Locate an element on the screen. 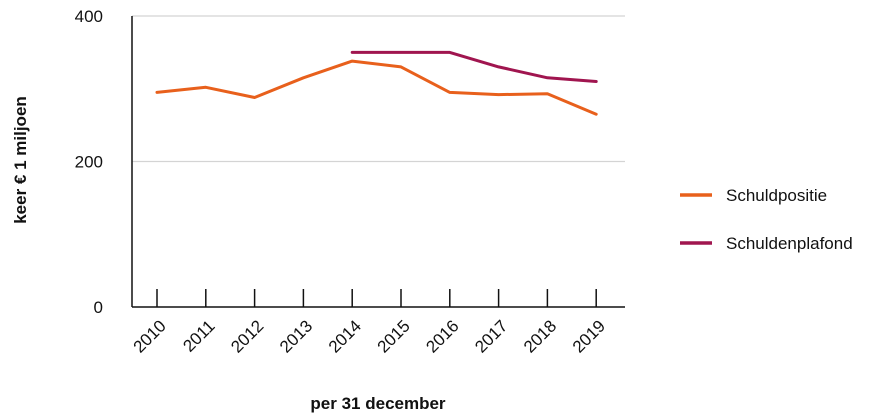 This screenshot has height=416, width=890. x-tick-label: 2017 is located at coordinates (491, 336).